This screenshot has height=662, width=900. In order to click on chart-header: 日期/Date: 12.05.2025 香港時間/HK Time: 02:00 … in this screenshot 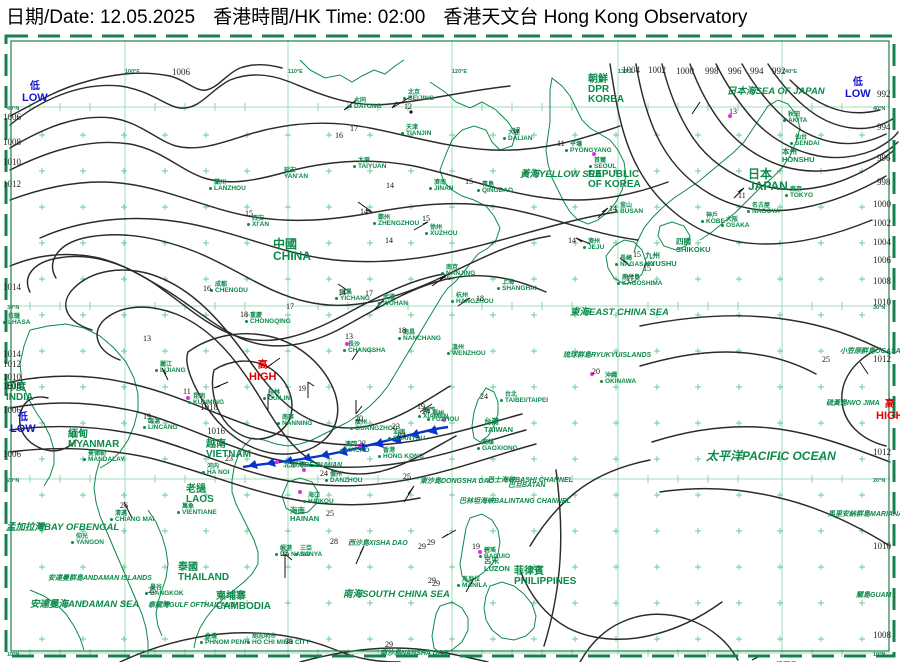, I will do `click(450, 15)`.